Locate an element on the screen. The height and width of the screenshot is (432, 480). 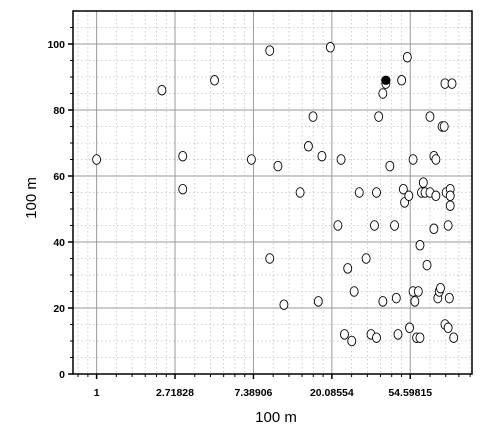
x-tick-label: 7.38906 is located at coordinates (253, 393).